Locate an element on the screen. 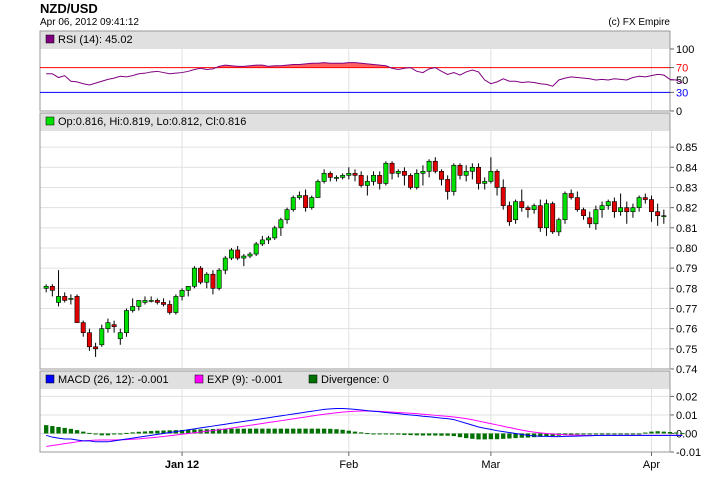 The width and height of the screenshot is (710, 487). price-y-tick-label: 0.77 is located at coordinates (686, 309).